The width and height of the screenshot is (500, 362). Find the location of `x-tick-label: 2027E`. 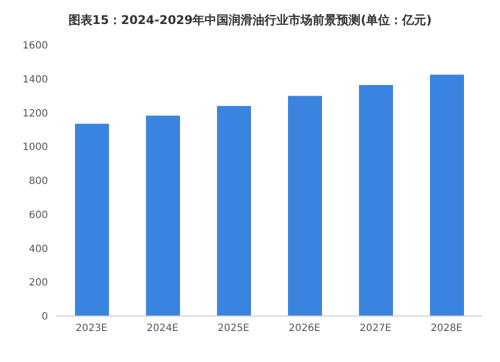

x-tick-label: 2027E is located at coordinates (376, 328).